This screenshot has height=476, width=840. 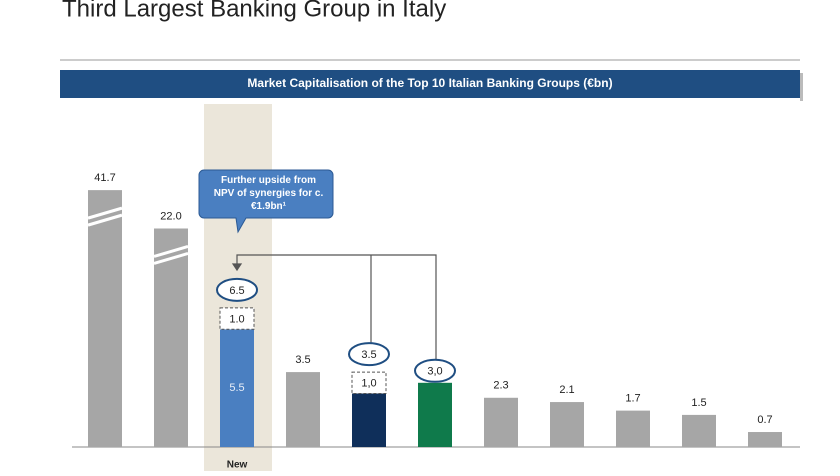 I want to click on connector, so click(x=334, y=306).